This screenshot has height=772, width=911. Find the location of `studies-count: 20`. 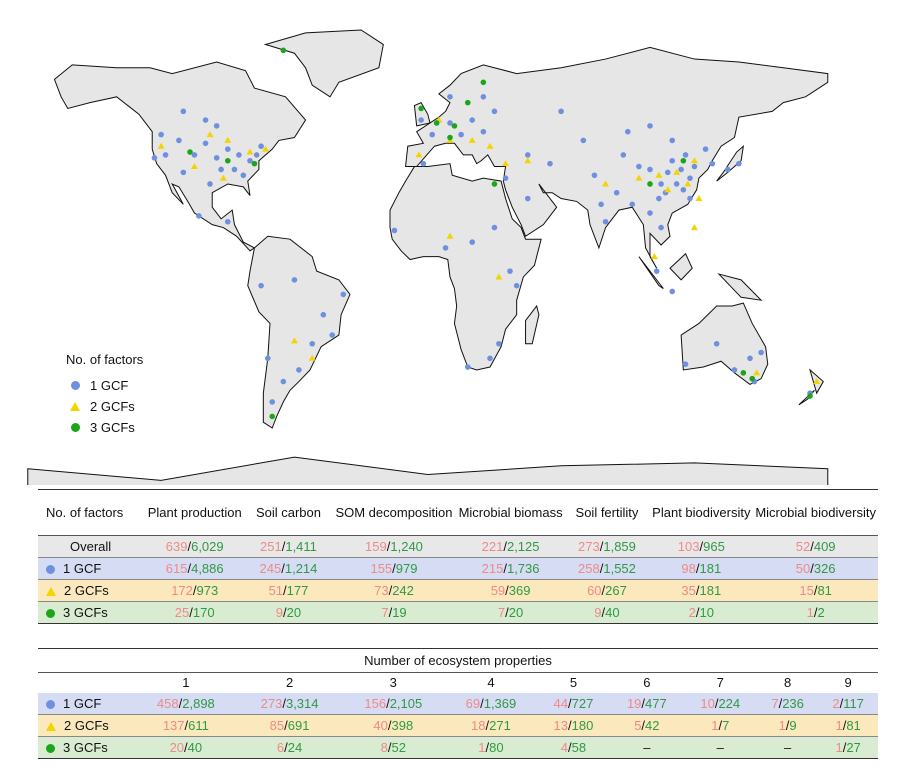

studies-count: 20 is located at coordinates (177, 747).